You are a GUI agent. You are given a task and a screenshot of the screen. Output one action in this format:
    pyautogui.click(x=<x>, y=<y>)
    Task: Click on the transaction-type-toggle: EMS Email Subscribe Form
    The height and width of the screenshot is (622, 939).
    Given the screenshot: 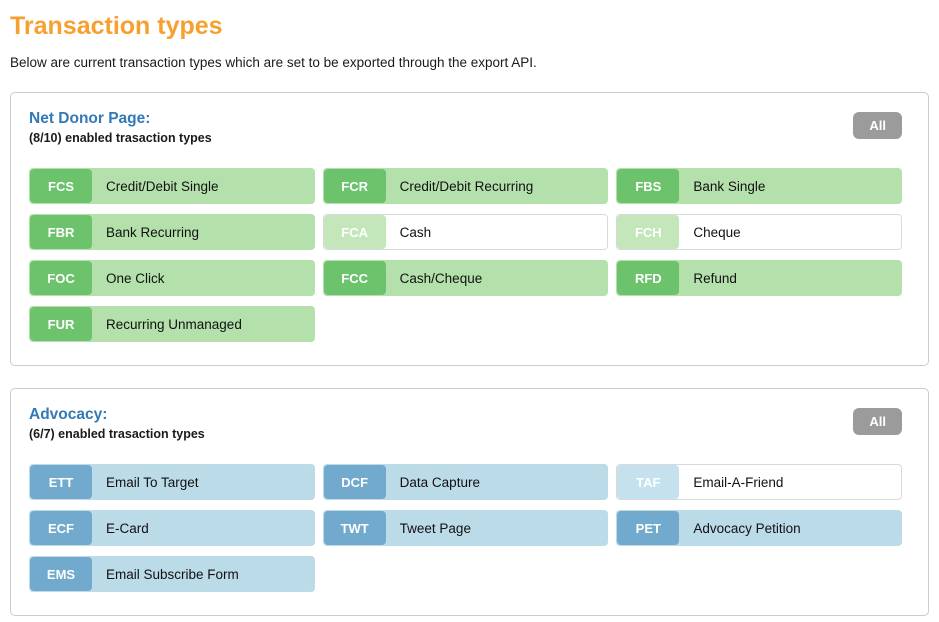 What is the action you would take?
    pyautogui.click(x=172, y=574)
    